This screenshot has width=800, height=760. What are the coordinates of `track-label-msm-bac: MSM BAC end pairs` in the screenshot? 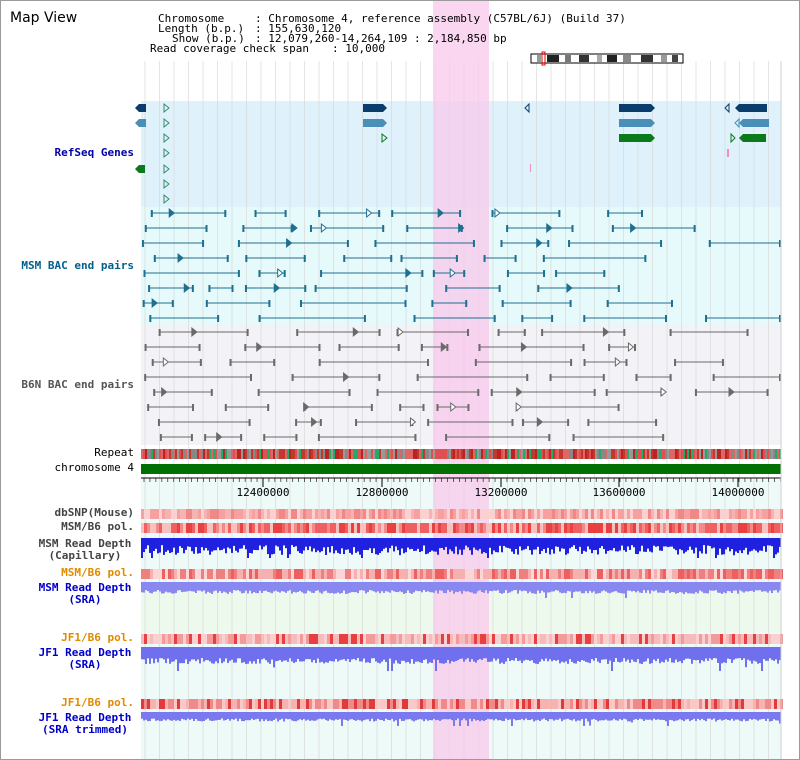 It's located at (77, 265).